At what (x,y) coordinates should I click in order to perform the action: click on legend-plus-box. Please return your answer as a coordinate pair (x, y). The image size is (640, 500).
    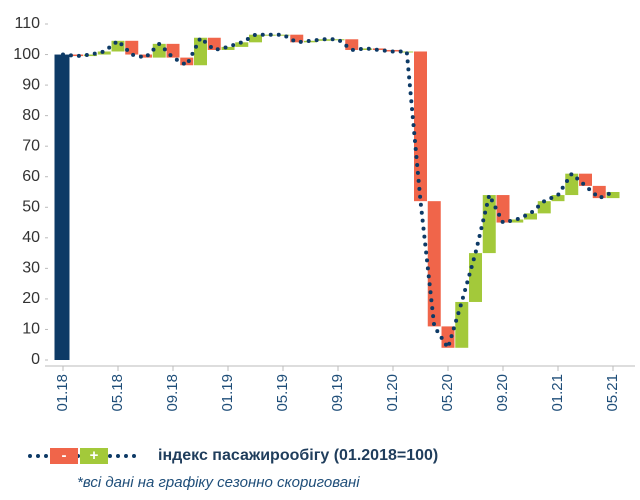
    Looking at the image, I should click on (94, 456).